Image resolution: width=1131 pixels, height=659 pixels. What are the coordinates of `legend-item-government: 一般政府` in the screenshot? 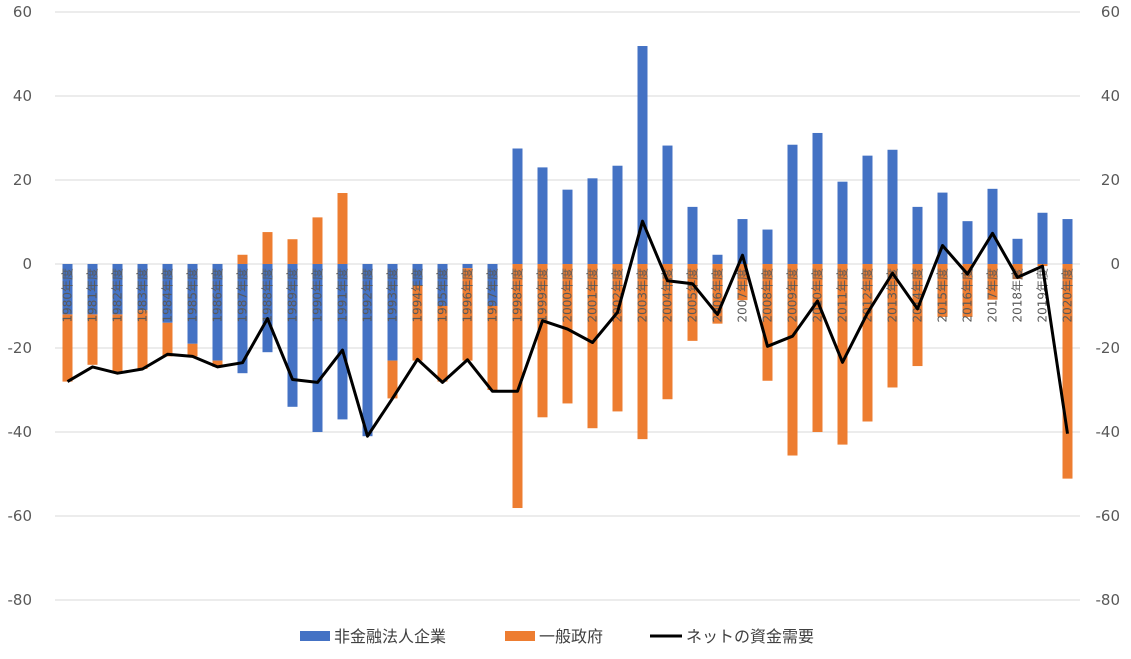 It's located at (554, 636).